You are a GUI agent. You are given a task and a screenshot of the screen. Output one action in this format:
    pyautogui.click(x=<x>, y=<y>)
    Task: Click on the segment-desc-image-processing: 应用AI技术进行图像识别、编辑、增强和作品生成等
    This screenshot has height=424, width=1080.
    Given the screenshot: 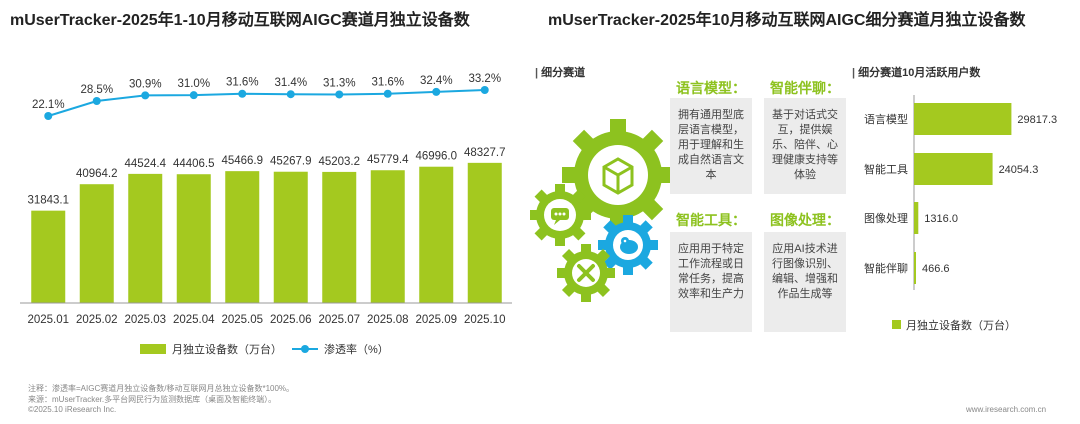 What is the action you would take?
    pyautogui.click(x=805, y=282)
    